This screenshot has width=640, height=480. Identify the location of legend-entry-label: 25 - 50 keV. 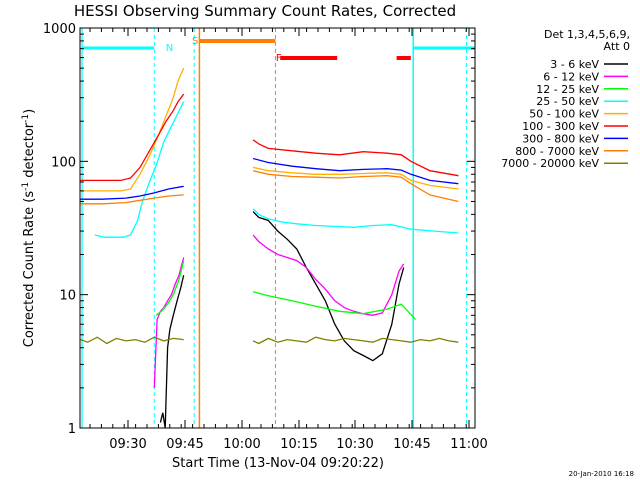
(567, 101).